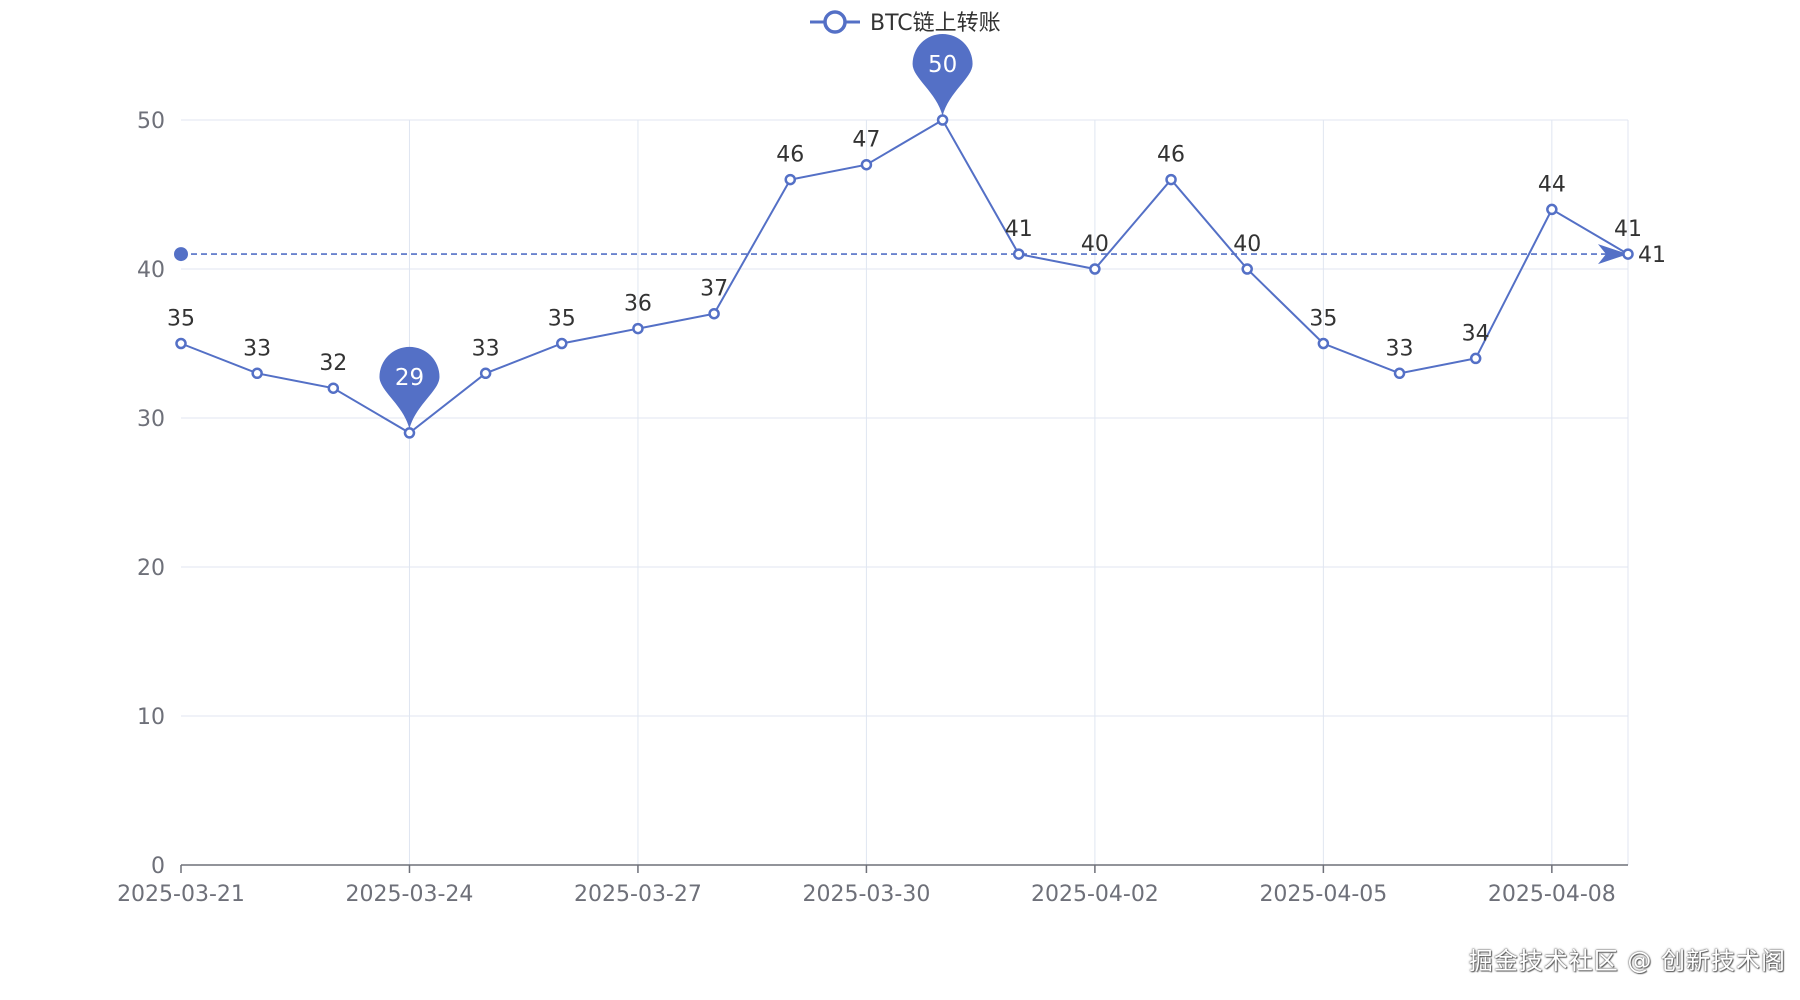  I want to click on max-mark-point: 50, so click(942, 75).